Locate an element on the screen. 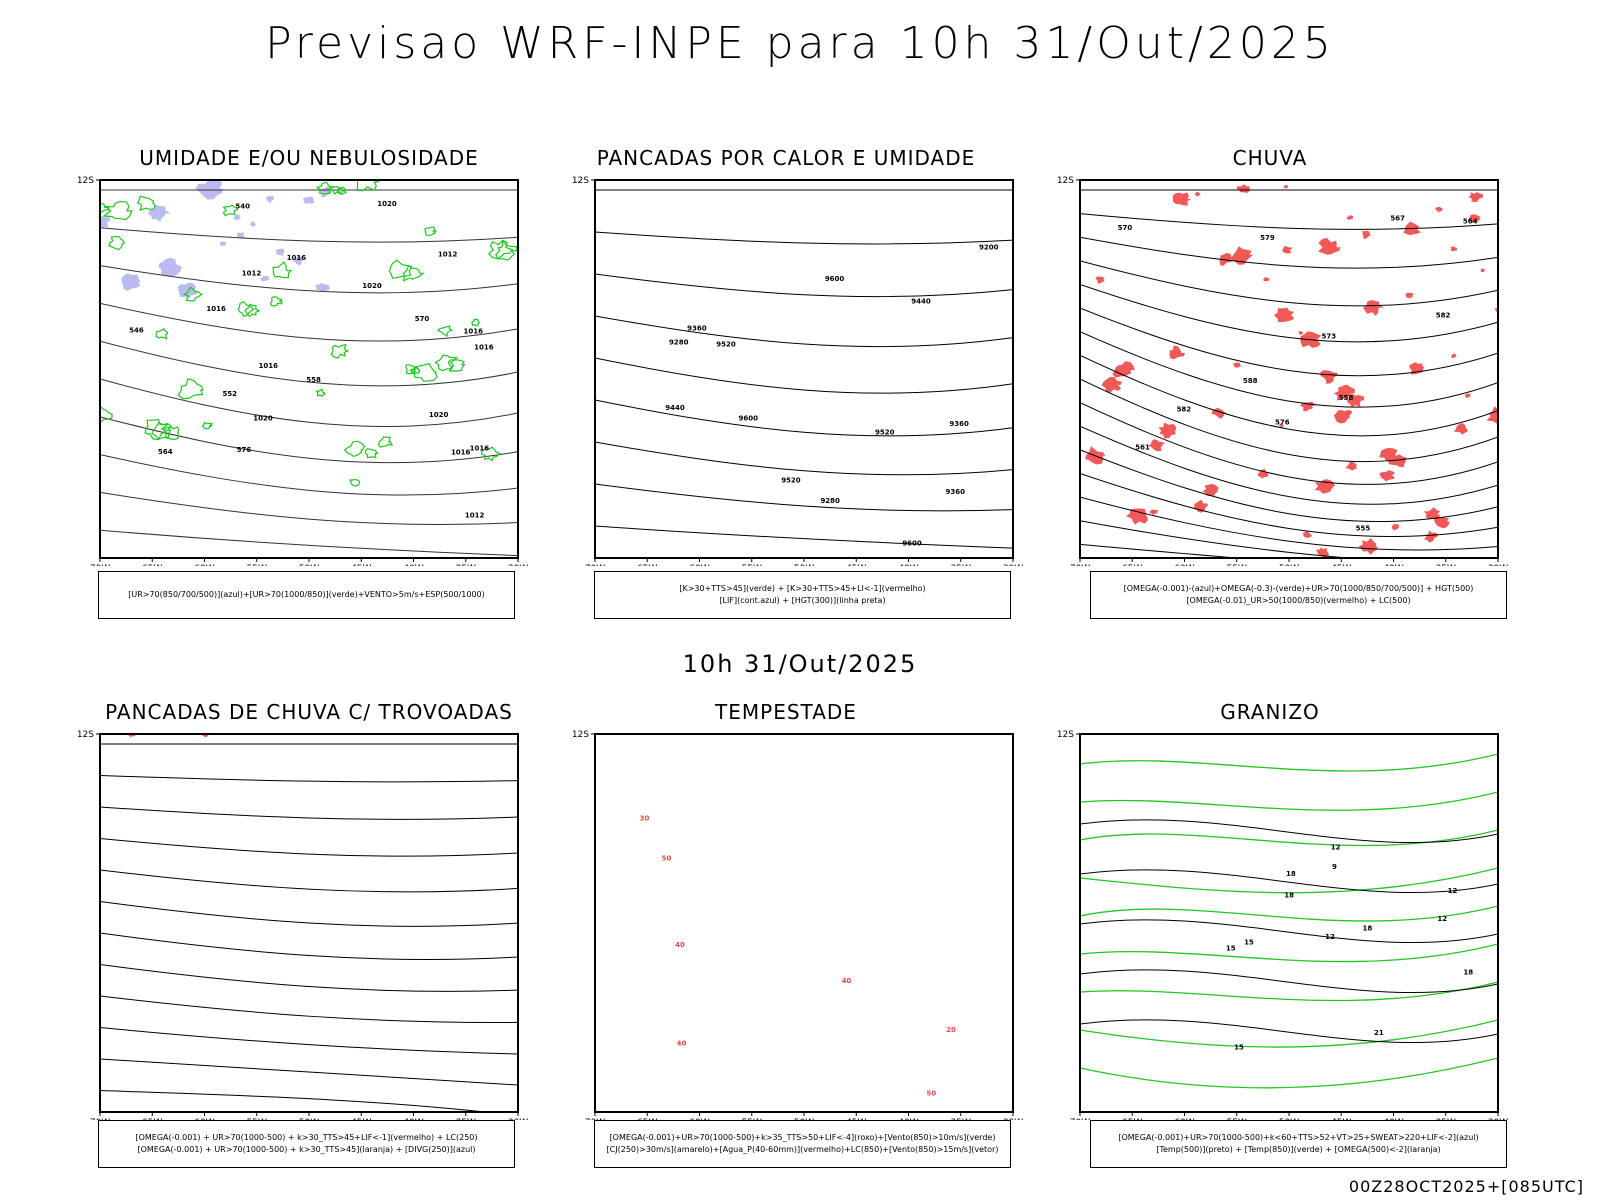  contour-labels: 15 18 12 12 15 18 12 15 18 21 18 12 9 is located at coordinates (1349, 948).